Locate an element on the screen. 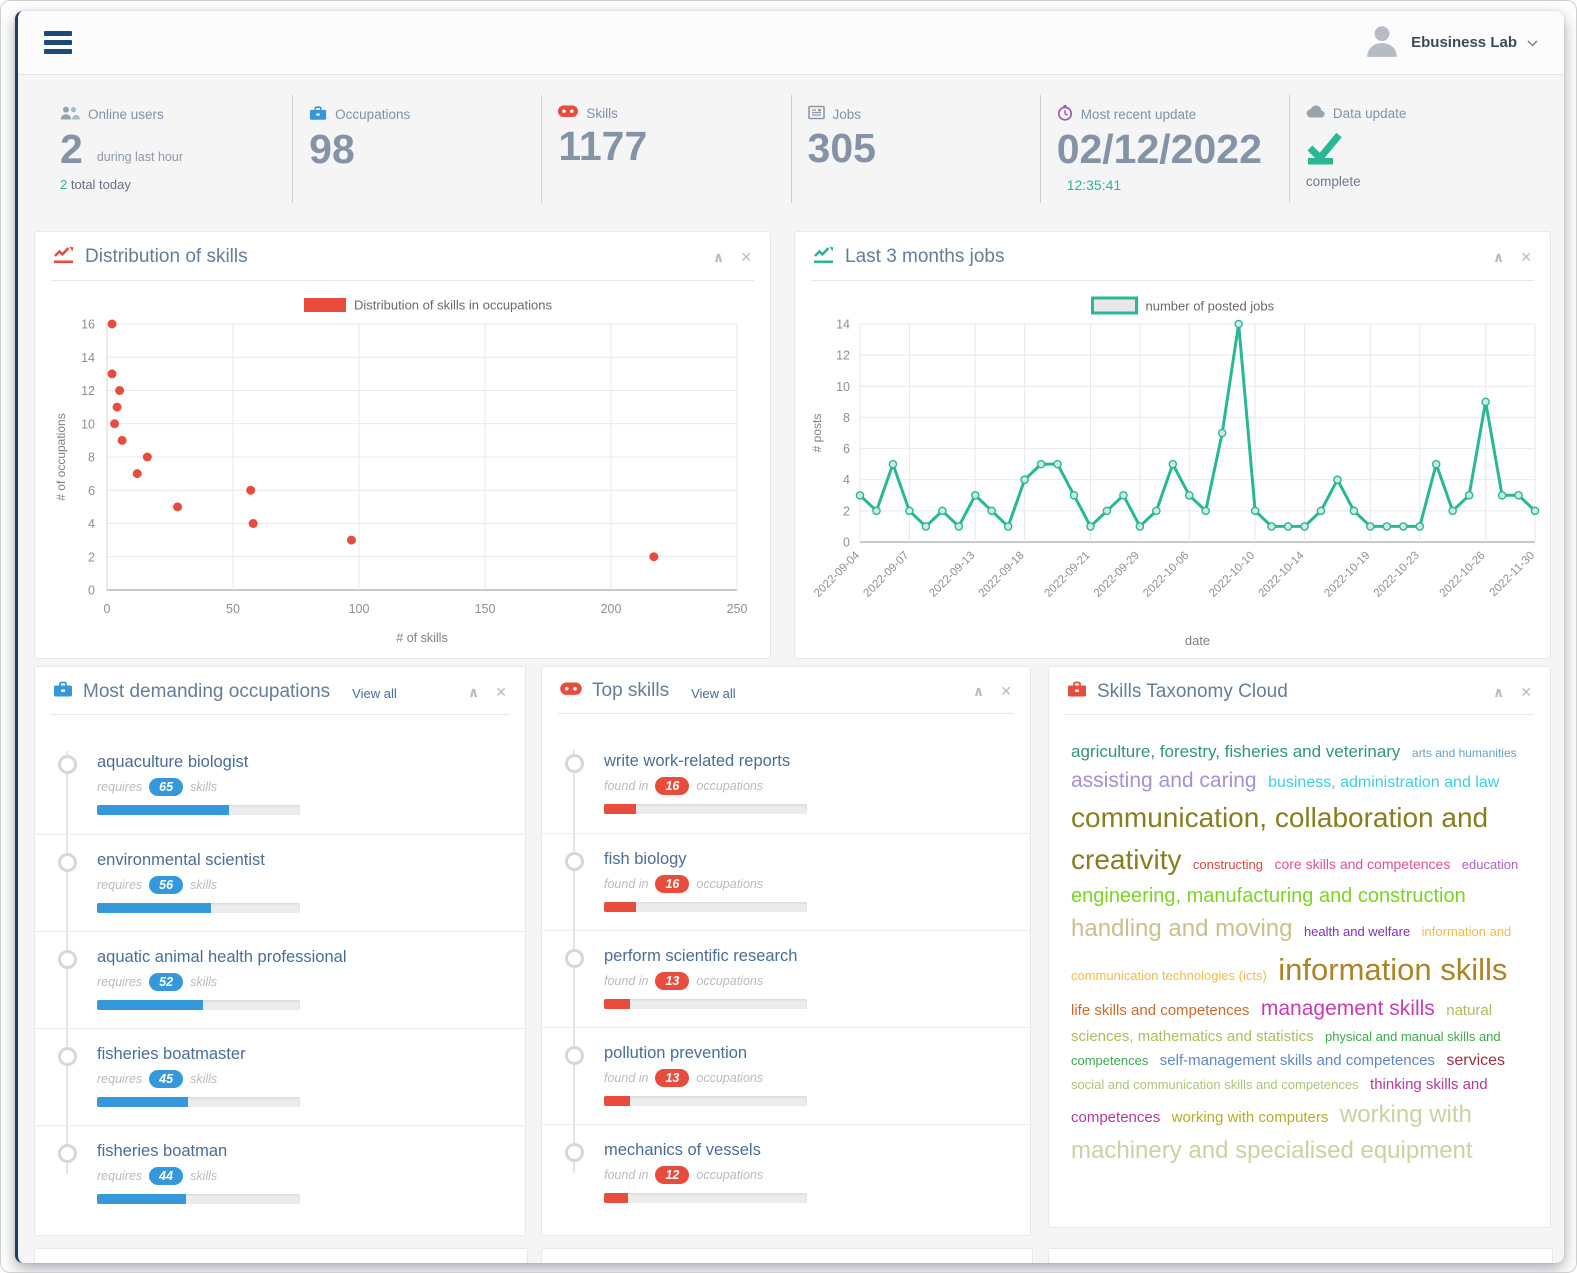 The height and width of the screenshot is (1273, 1577). cloud-word: management skills is located at coordinates (1347, 1008).